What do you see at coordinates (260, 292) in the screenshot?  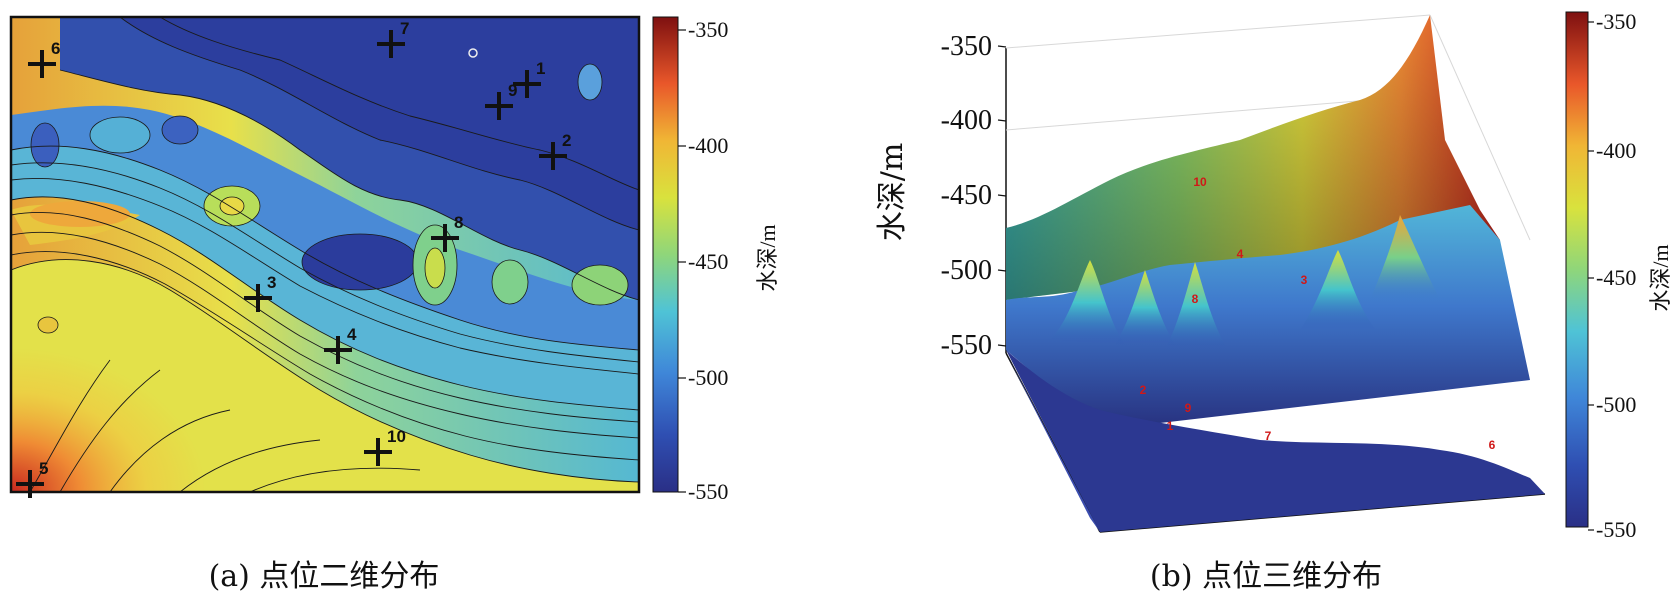 I see `well-marker-3: 3` at bounding box center [260, 292].